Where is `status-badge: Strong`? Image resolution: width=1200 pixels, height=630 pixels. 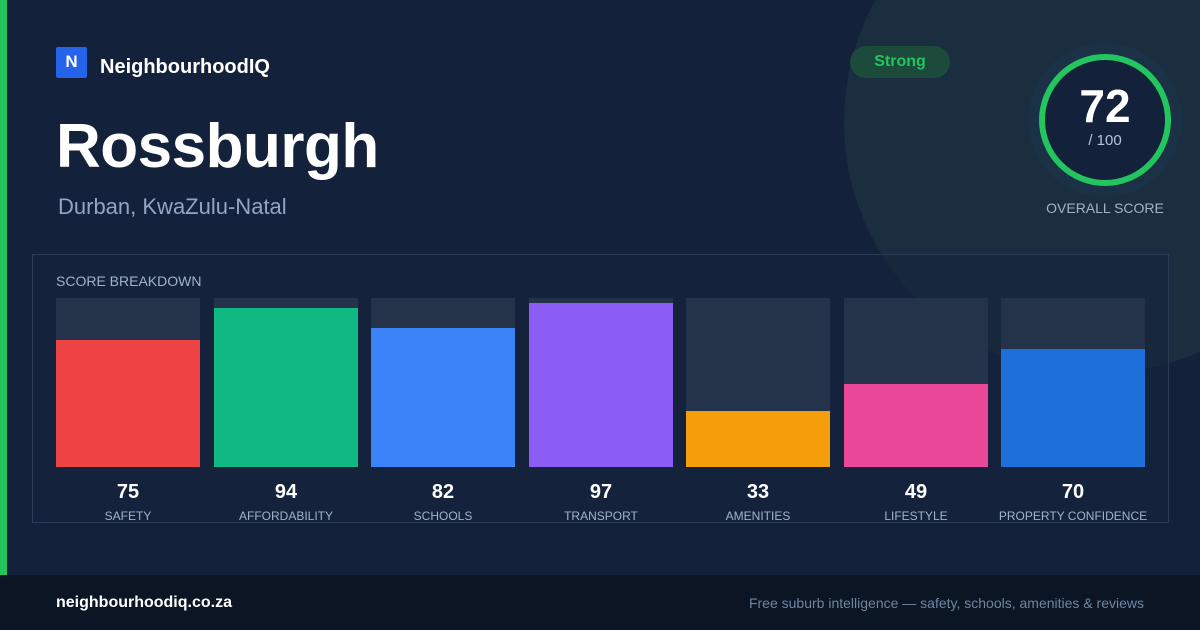
status-badge: Strong is located at coordinates (900, 62).